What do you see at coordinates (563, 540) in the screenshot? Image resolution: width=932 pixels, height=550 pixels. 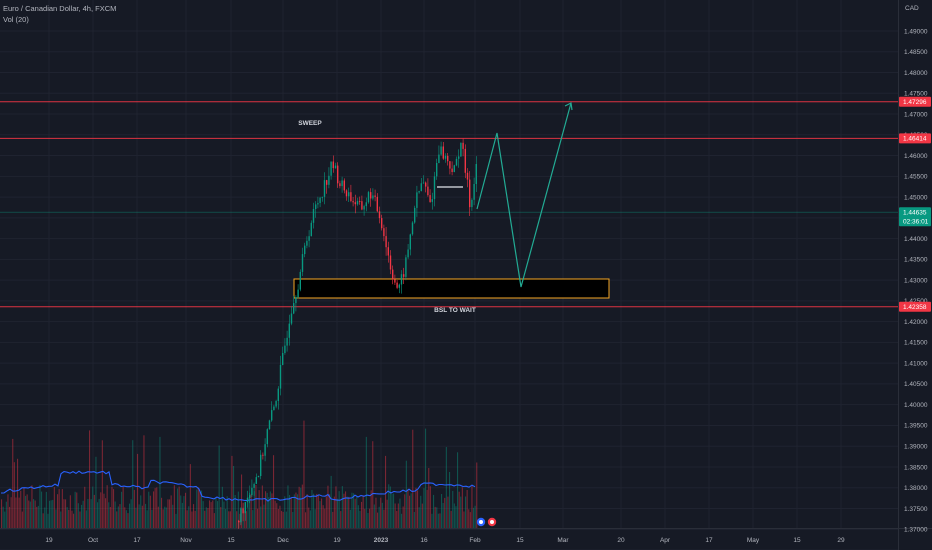 I see `time-axis-tick-label: Mar` at bounding box center [563, 540].